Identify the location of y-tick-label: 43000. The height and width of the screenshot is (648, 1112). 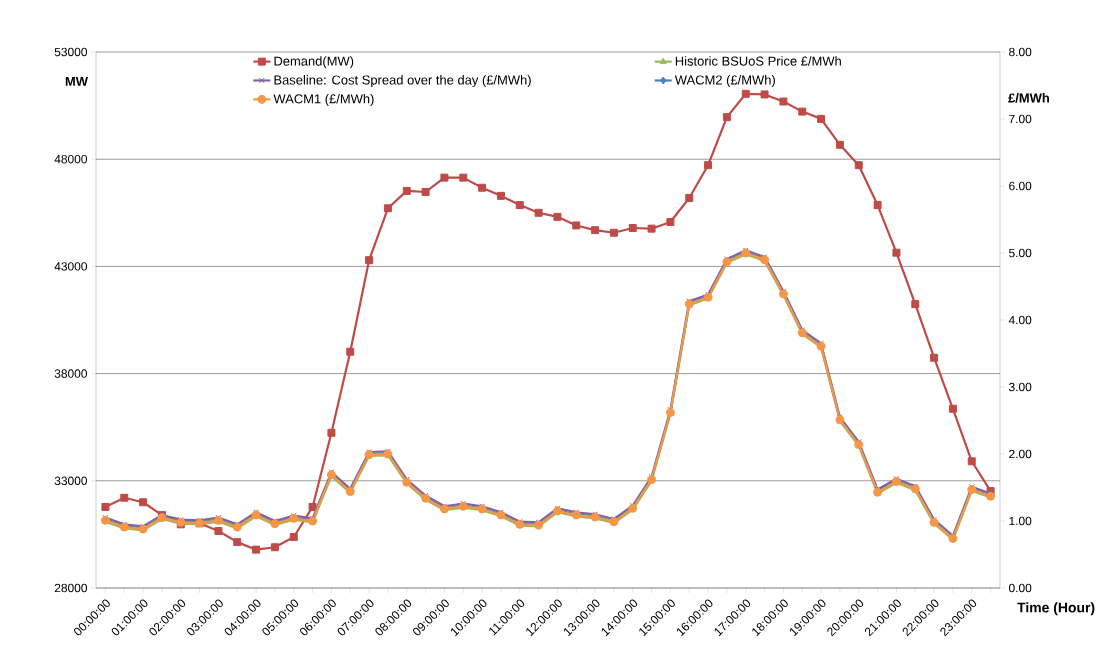
(71, 266).